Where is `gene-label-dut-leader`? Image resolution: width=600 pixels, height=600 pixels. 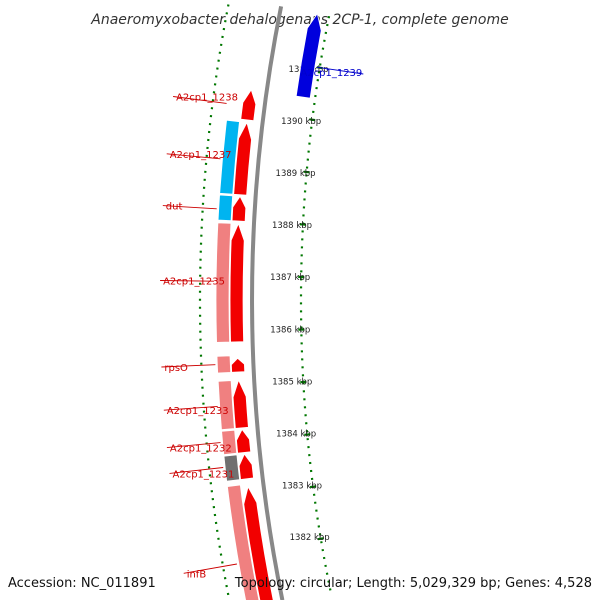 gene-label-dut-leader is located at coordinates (189, 207).